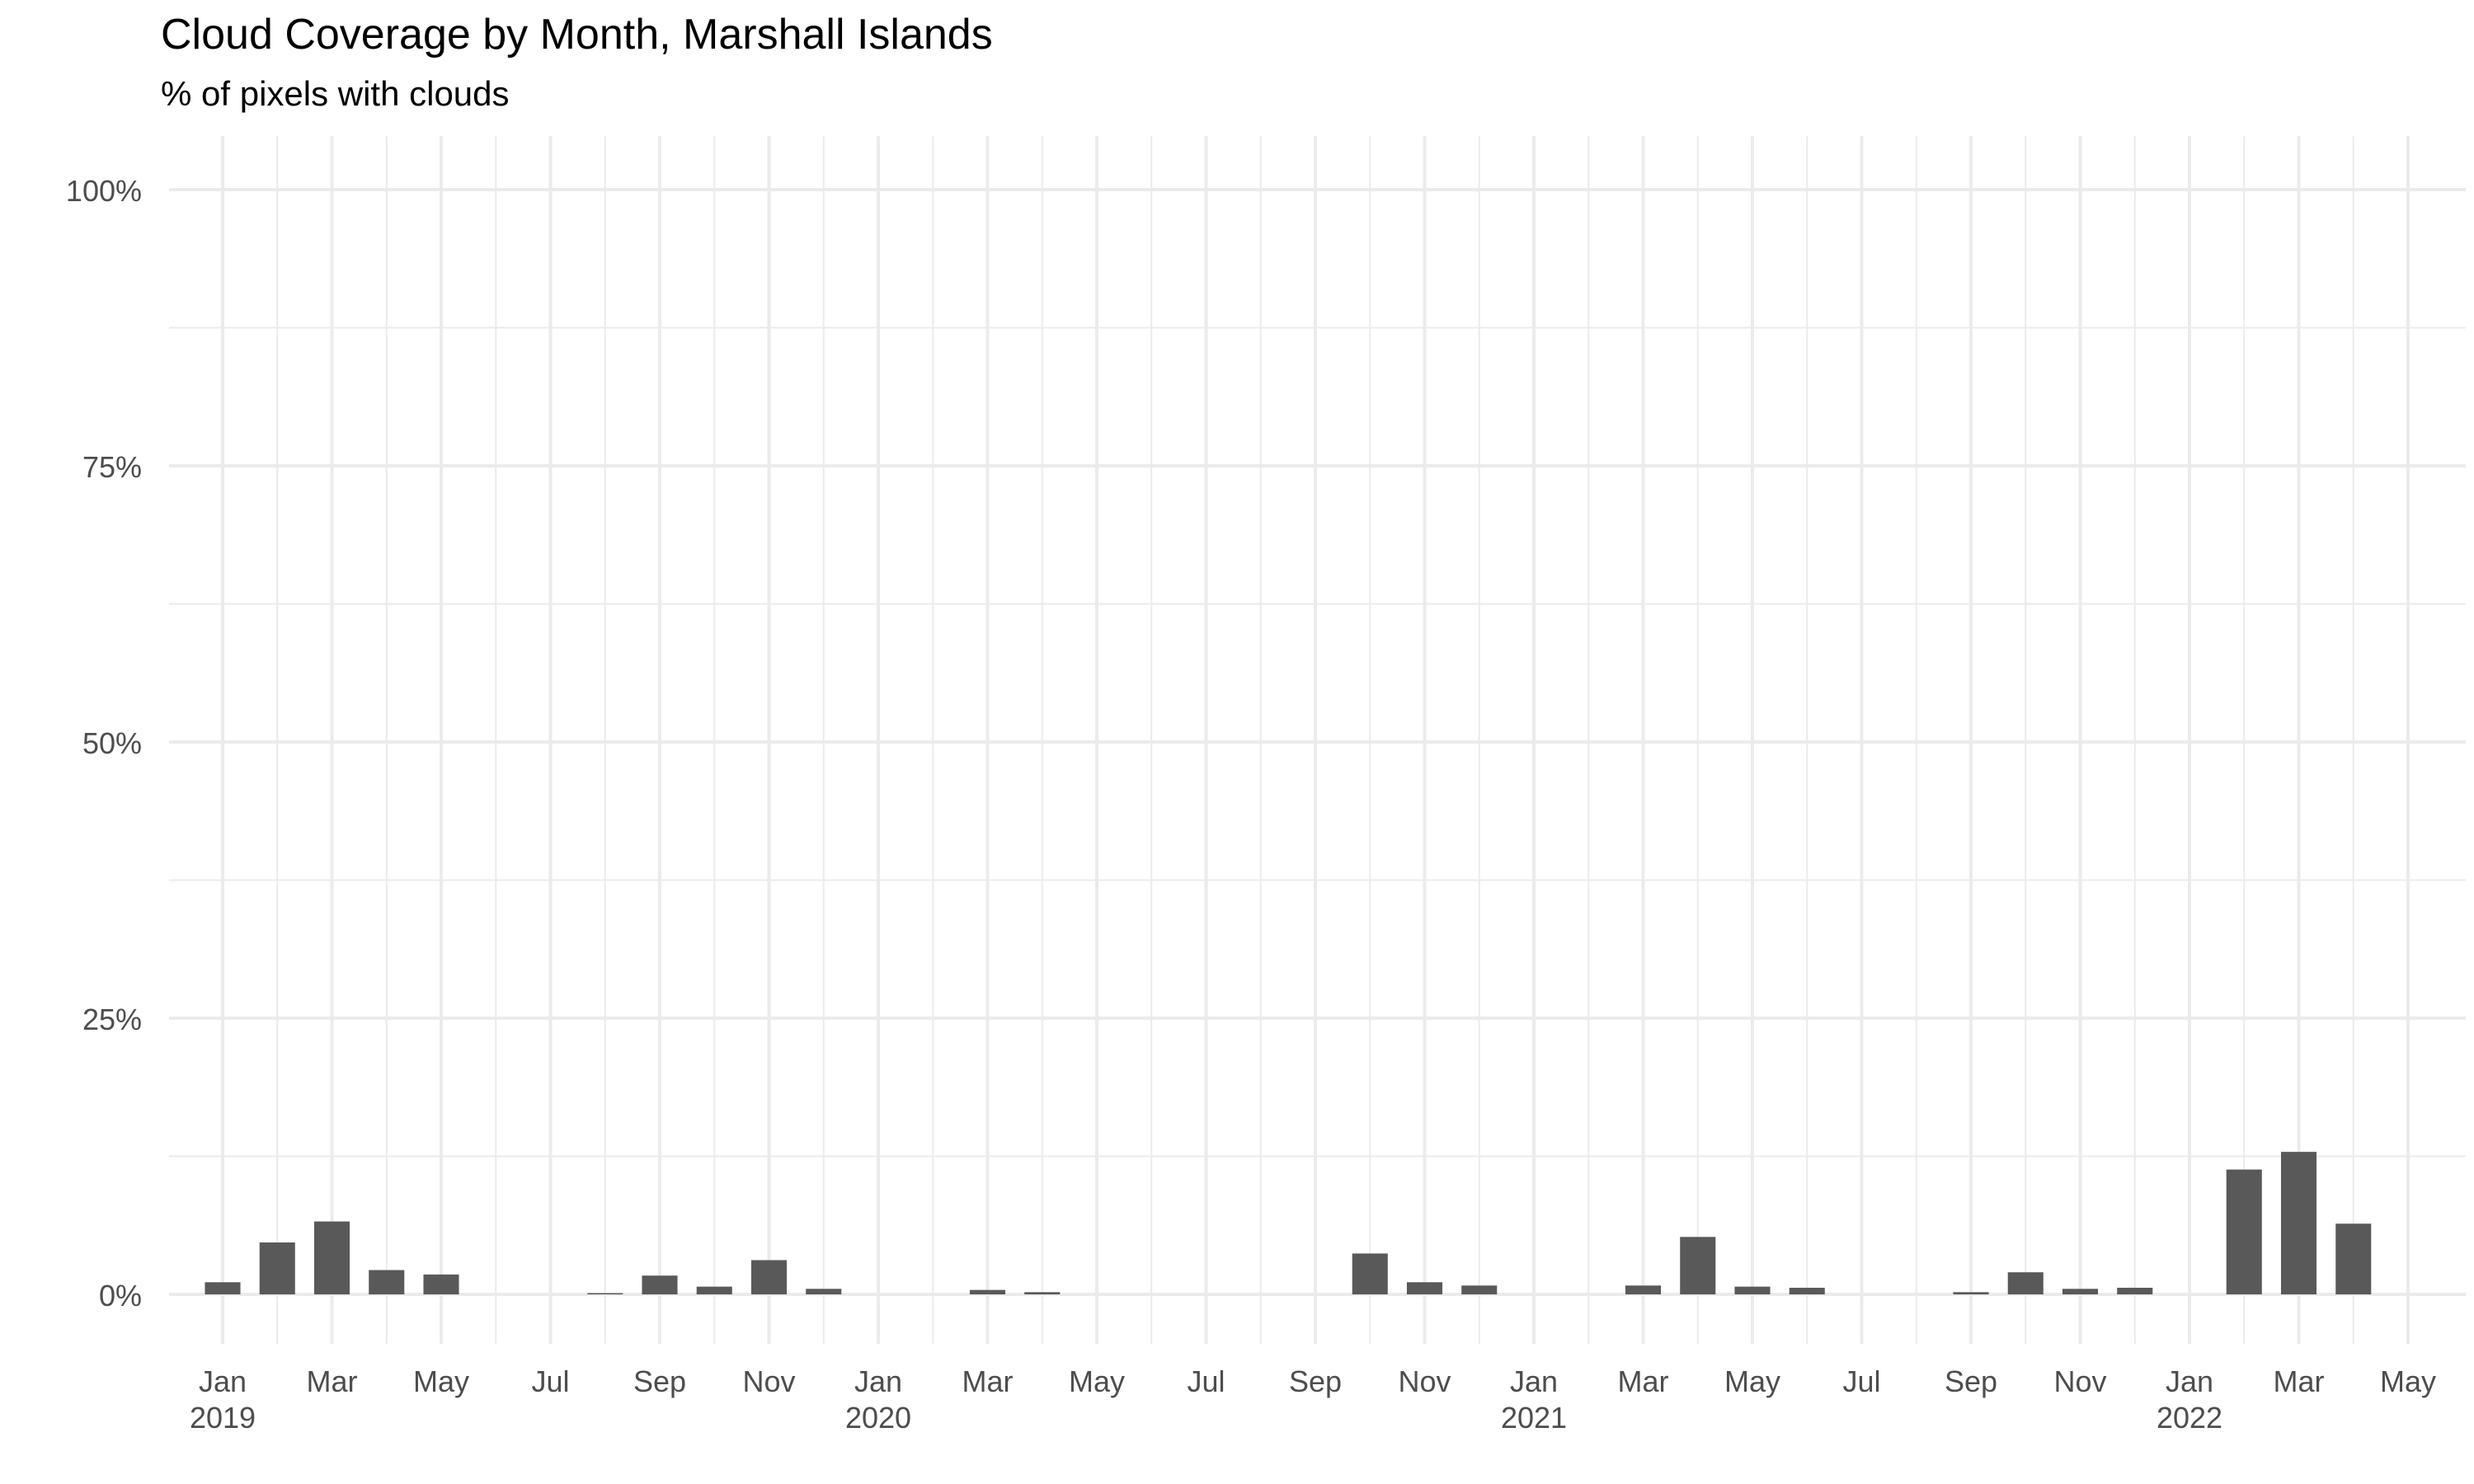  I want to click on y-tick-label: 75%, so click(112, 467).